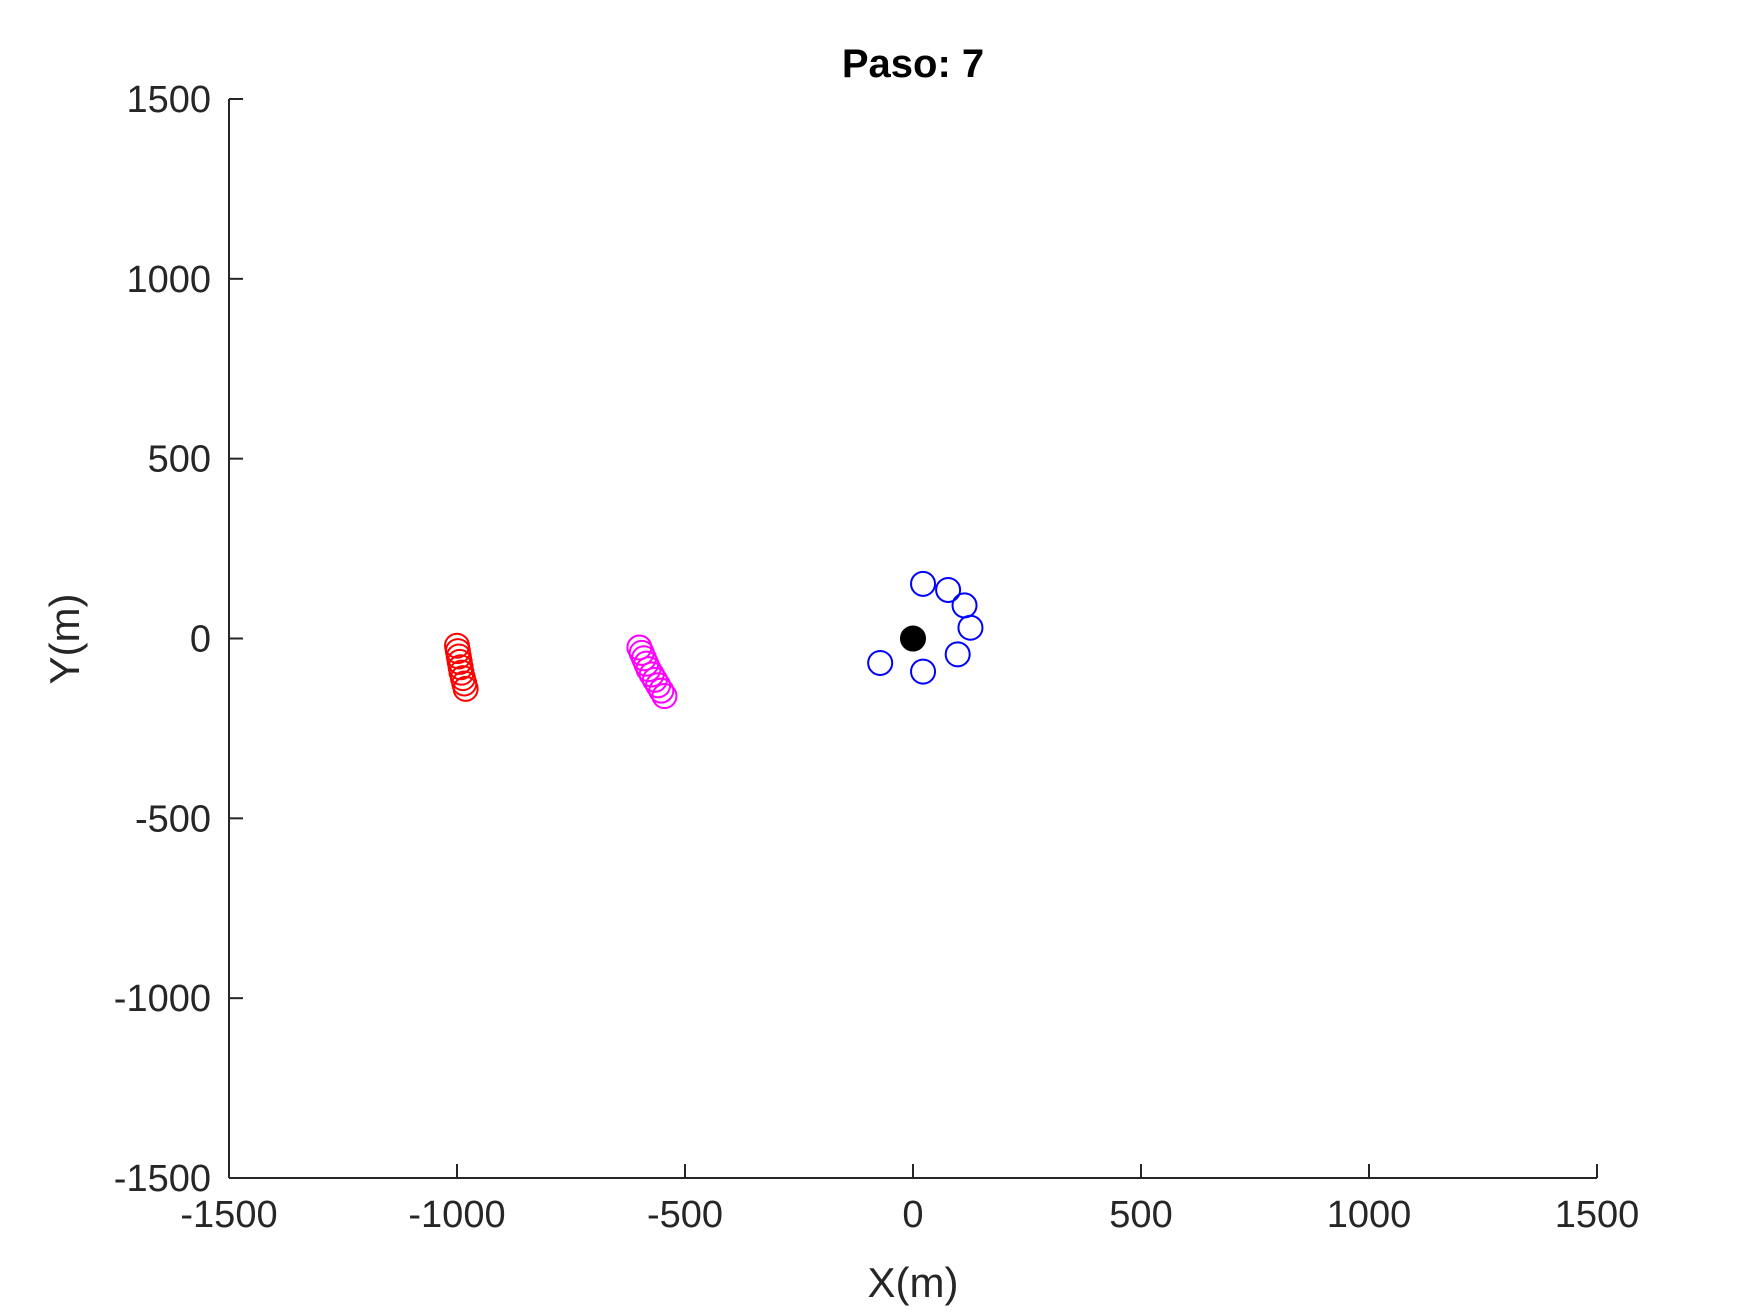 This screenshot has height=1313, width=1750. I want to click on y-tick-label: -1000, so click(162, 999).